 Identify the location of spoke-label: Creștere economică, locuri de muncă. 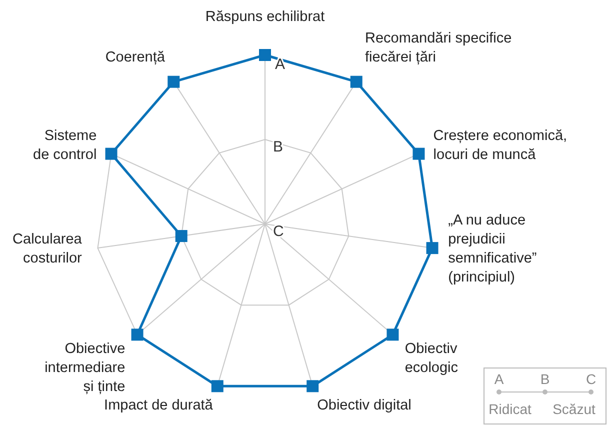
(500, 146).